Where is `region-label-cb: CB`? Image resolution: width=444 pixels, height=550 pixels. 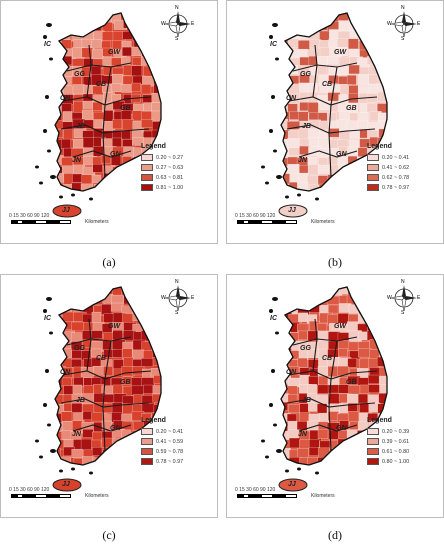 region-label-cb: CB is located at coordinates (101, 358).